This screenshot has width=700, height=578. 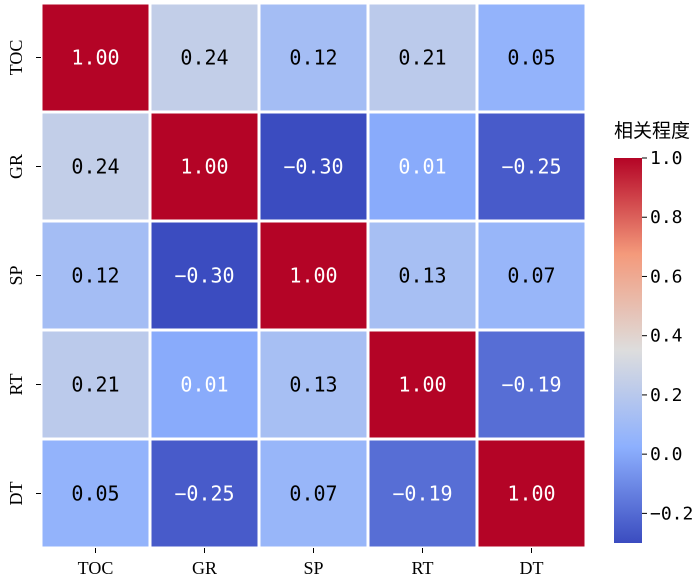 I want to click on colorbar-gradient, so click(x=628, y=350).